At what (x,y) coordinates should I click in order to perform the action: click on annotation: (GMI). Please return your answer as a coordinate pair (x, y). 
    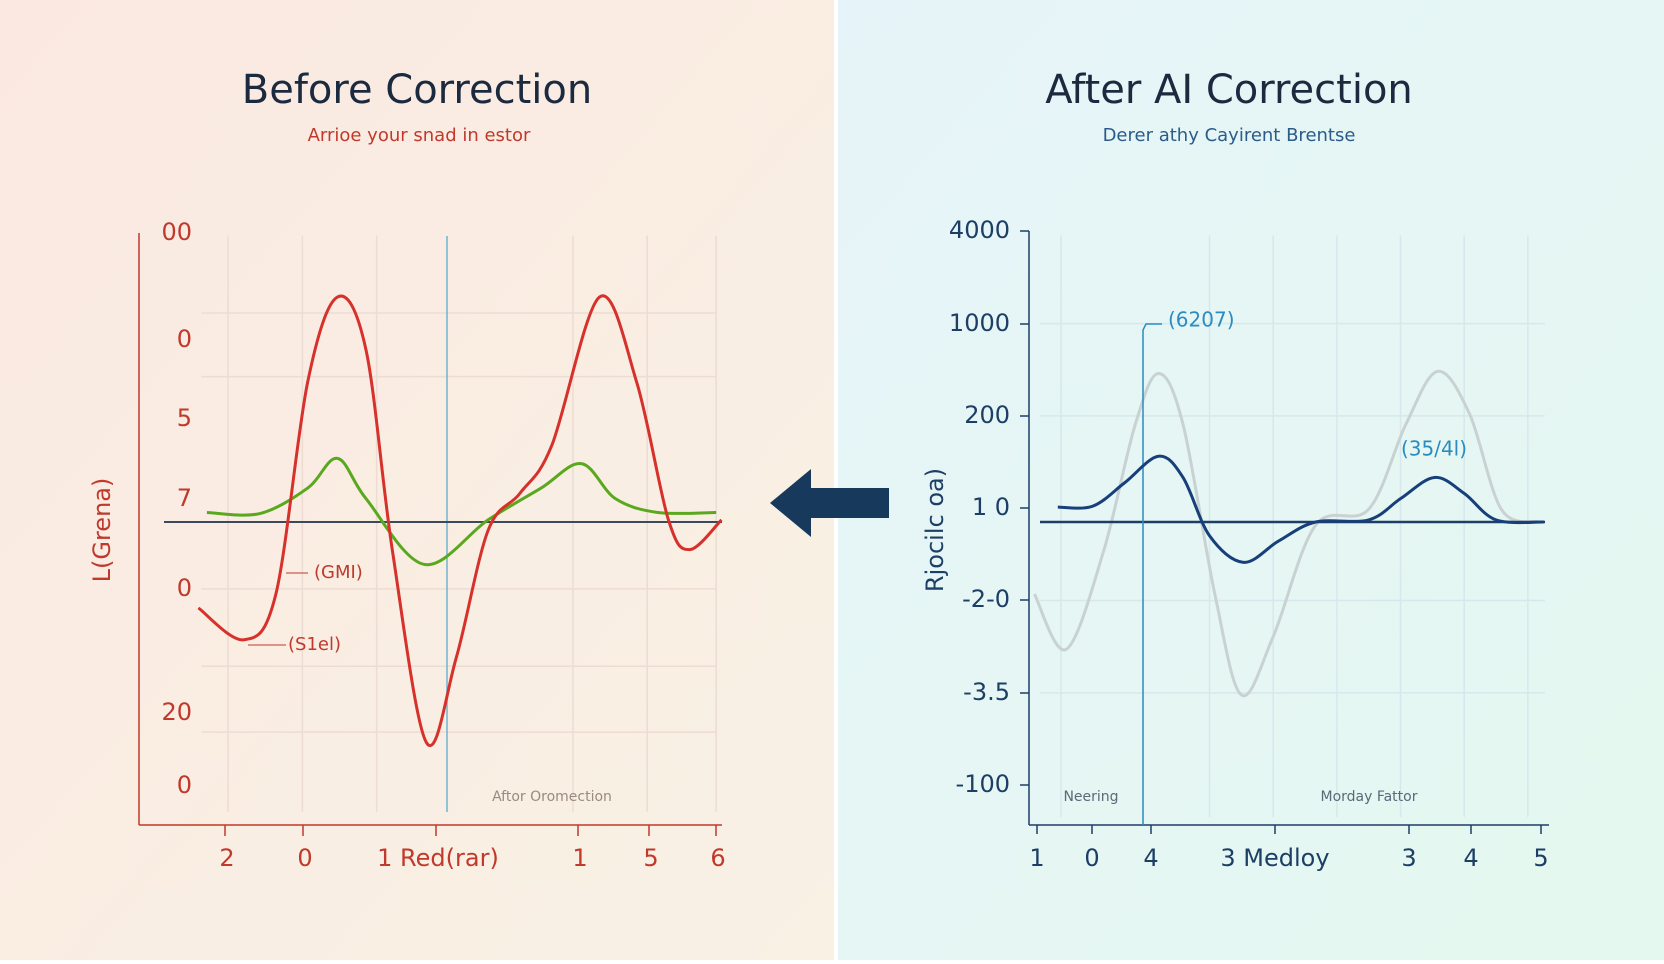
    Looking at the image, I should click on (338, 572).